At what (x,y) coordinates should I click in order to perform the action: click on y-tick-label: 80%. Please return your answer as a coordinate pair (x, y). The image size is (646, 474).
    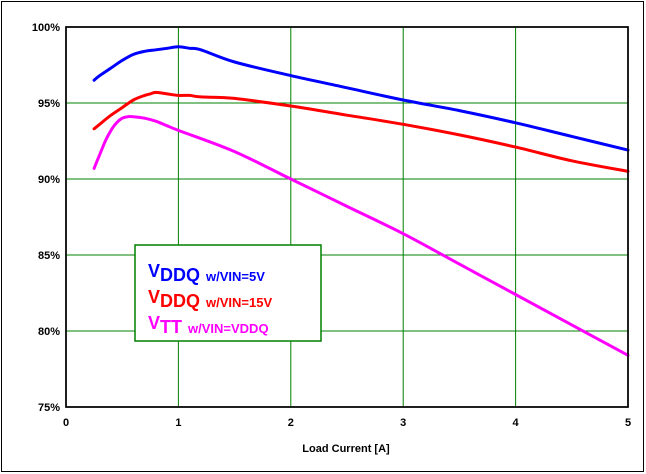
    Looking at the image, I should click on (49, 332).